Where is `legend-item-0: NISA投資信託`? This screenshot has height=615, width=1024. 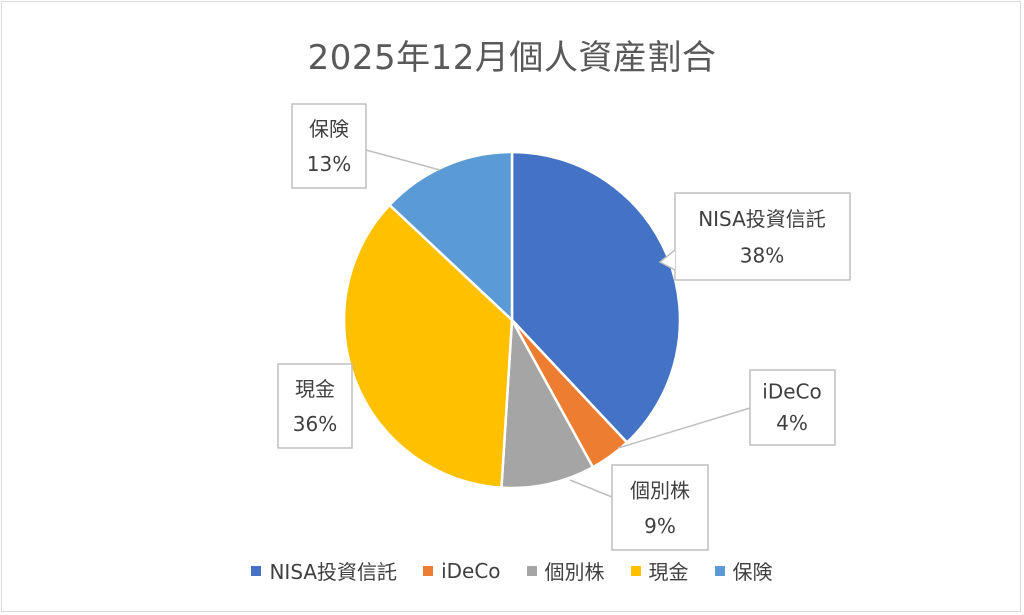
legend-item-0: NISA投資信託 is located at coordinates (324, 570).